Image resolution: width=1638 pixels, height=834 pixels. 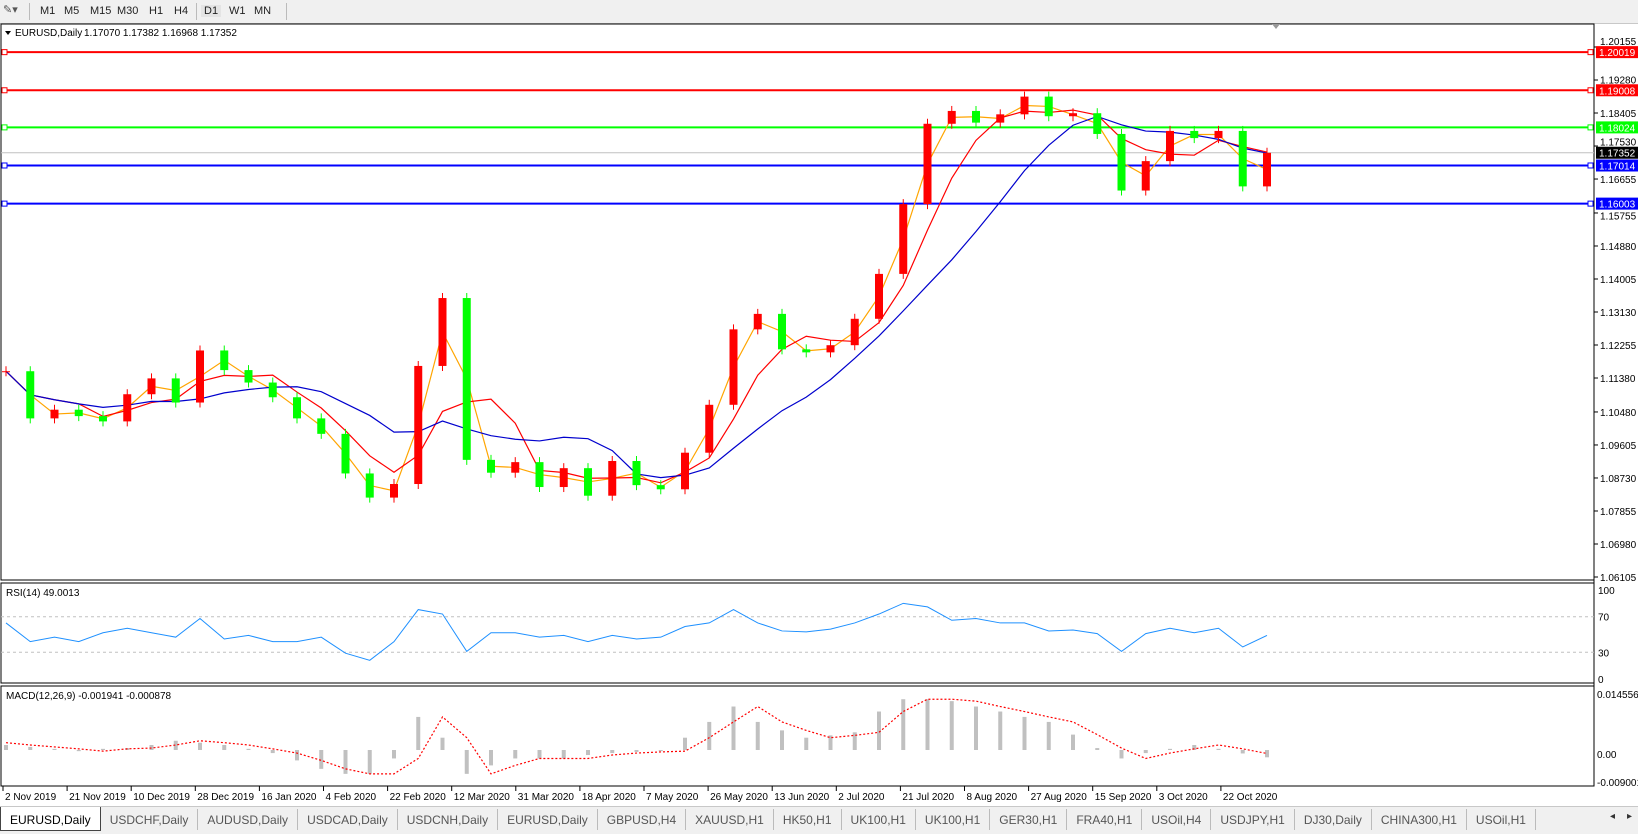 I want to click on chart-tab: CHINA300,H1, so click(x=1419, y=819).